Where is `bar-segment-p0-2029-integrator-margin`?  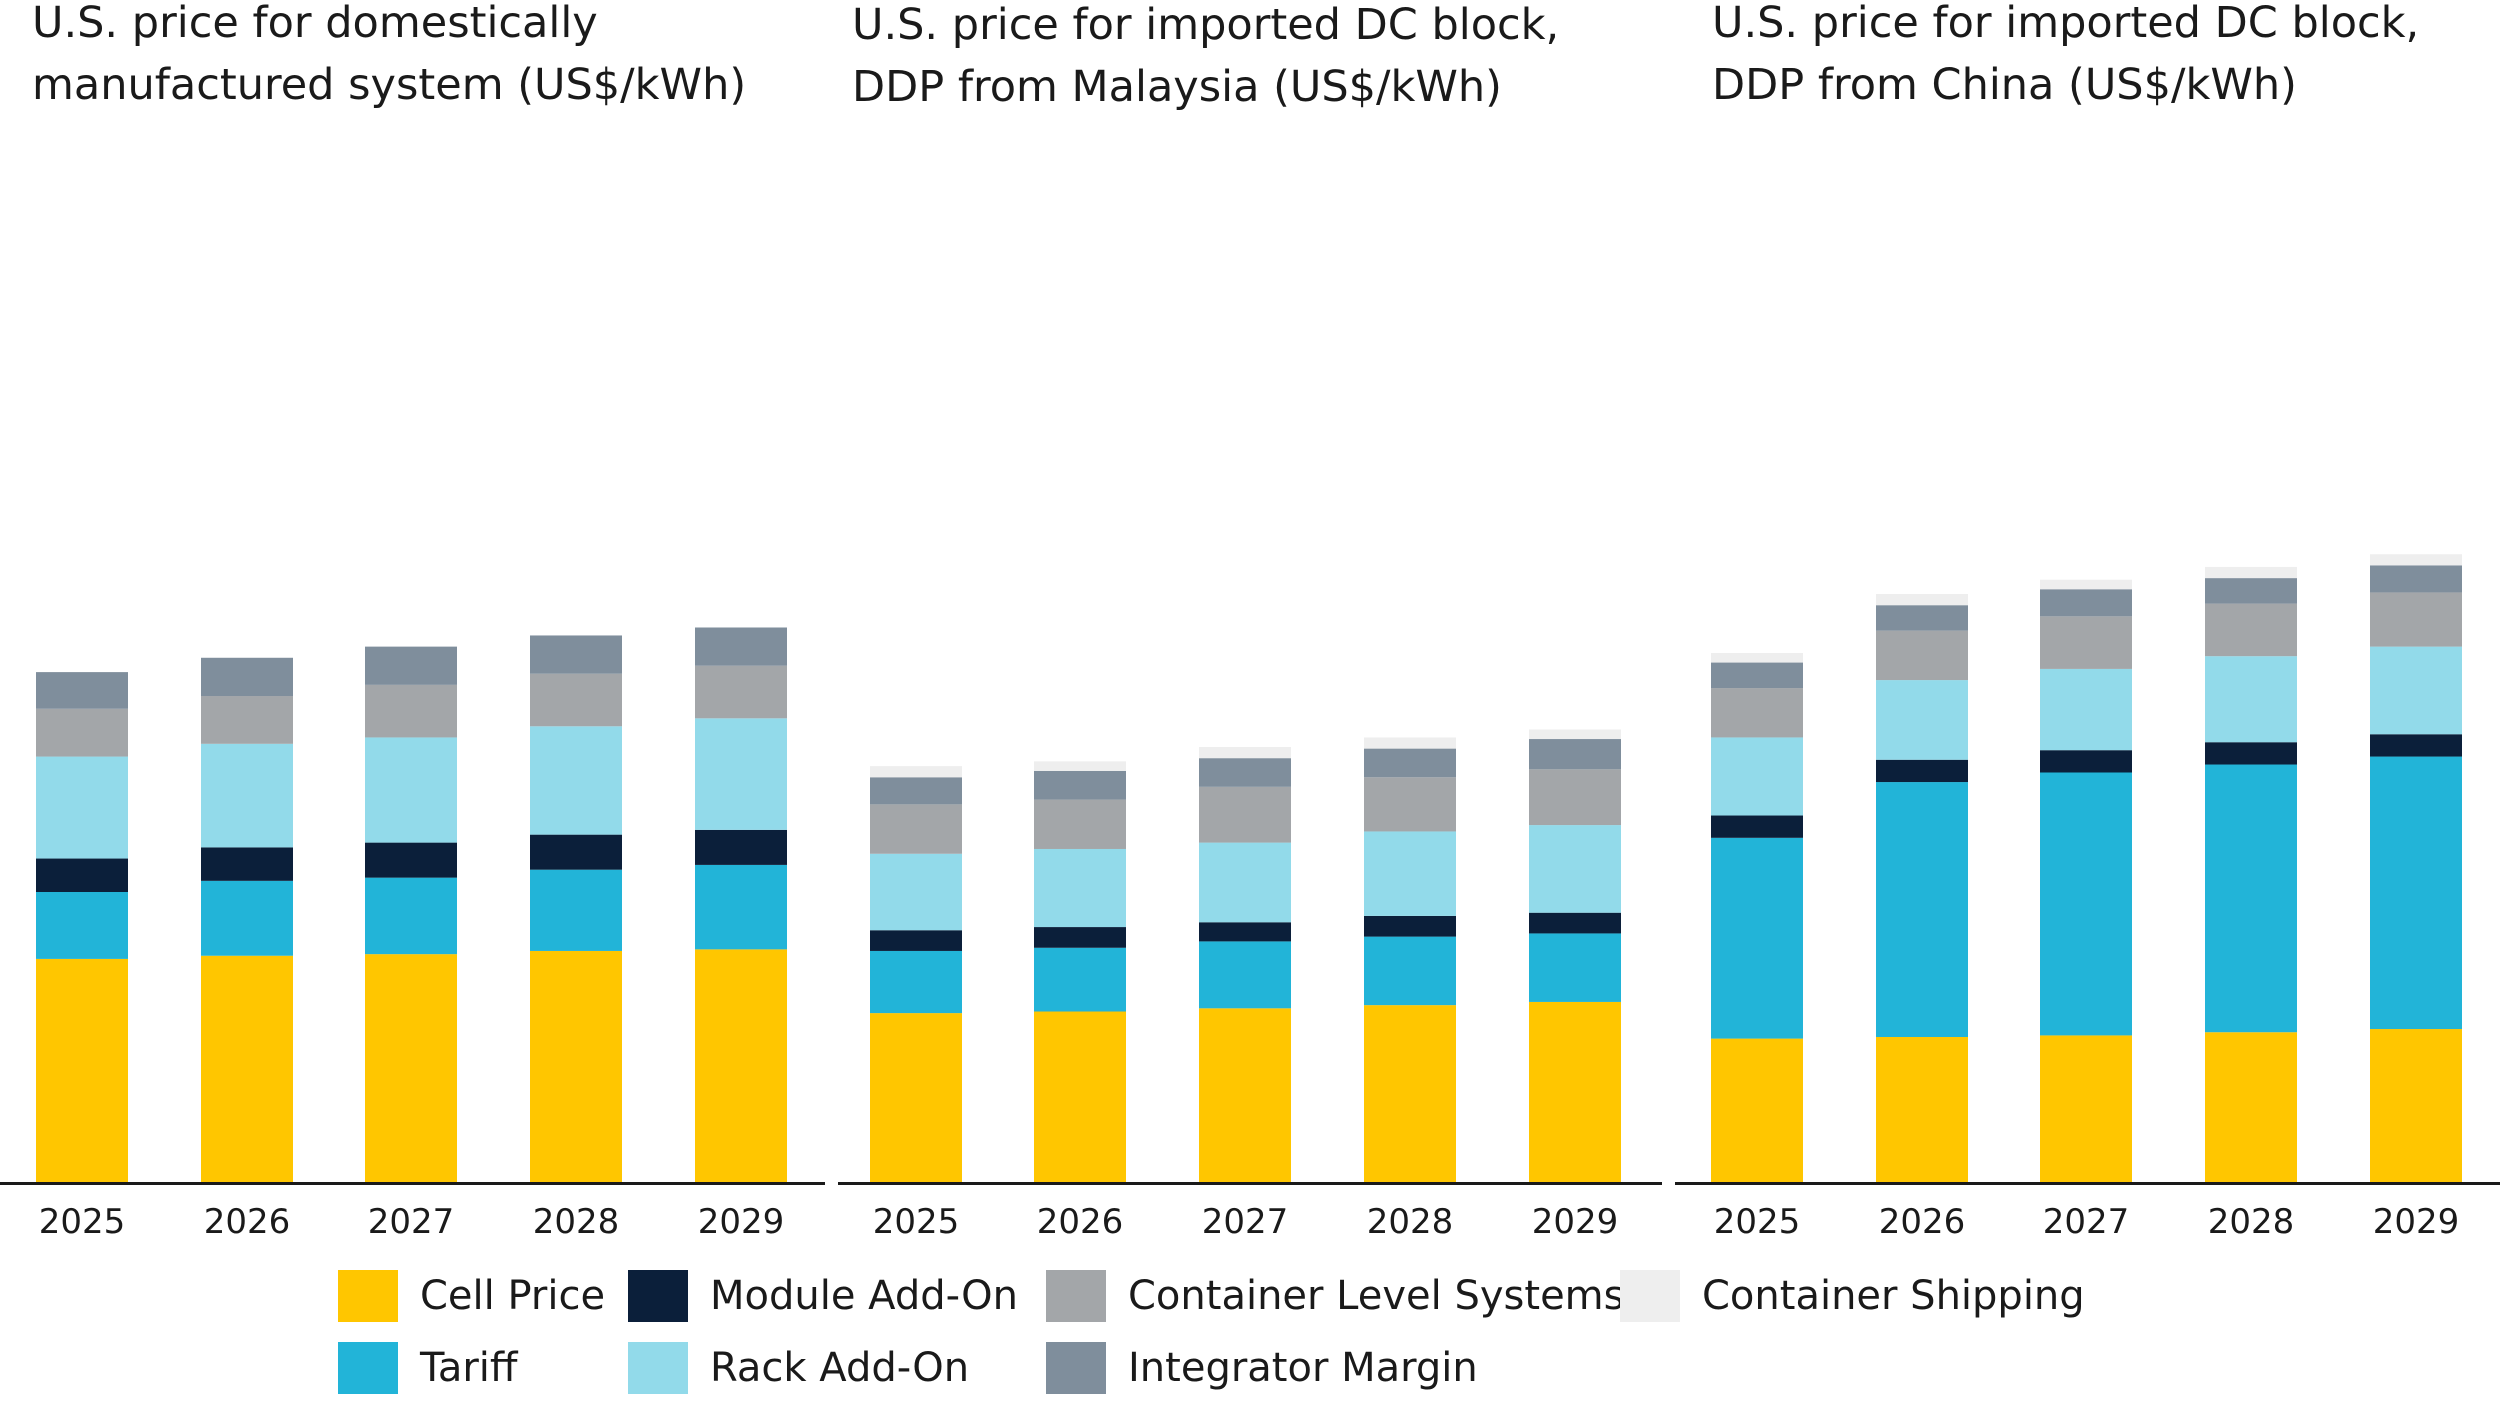
bar-segment-p0-2029-integrator-margin is located at coordinates (741, 646).